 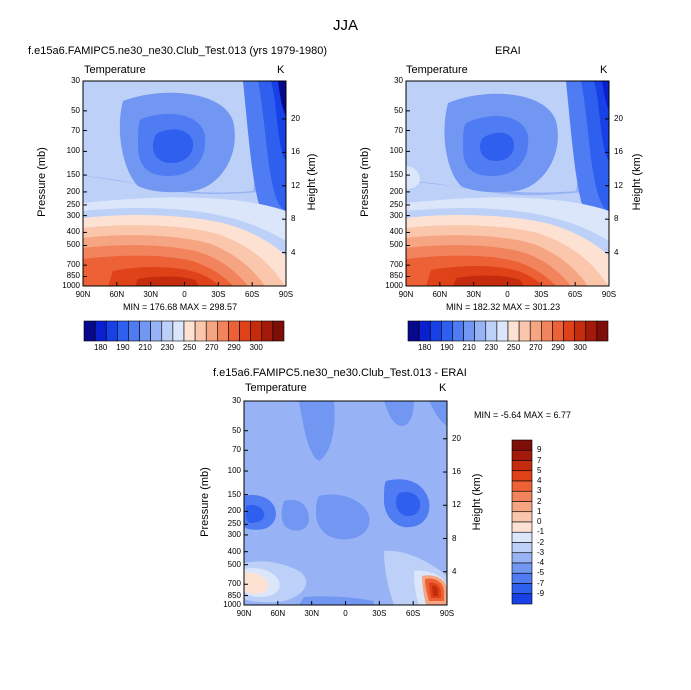 I want to click on panel3-plot, so click(x=345, y=503).